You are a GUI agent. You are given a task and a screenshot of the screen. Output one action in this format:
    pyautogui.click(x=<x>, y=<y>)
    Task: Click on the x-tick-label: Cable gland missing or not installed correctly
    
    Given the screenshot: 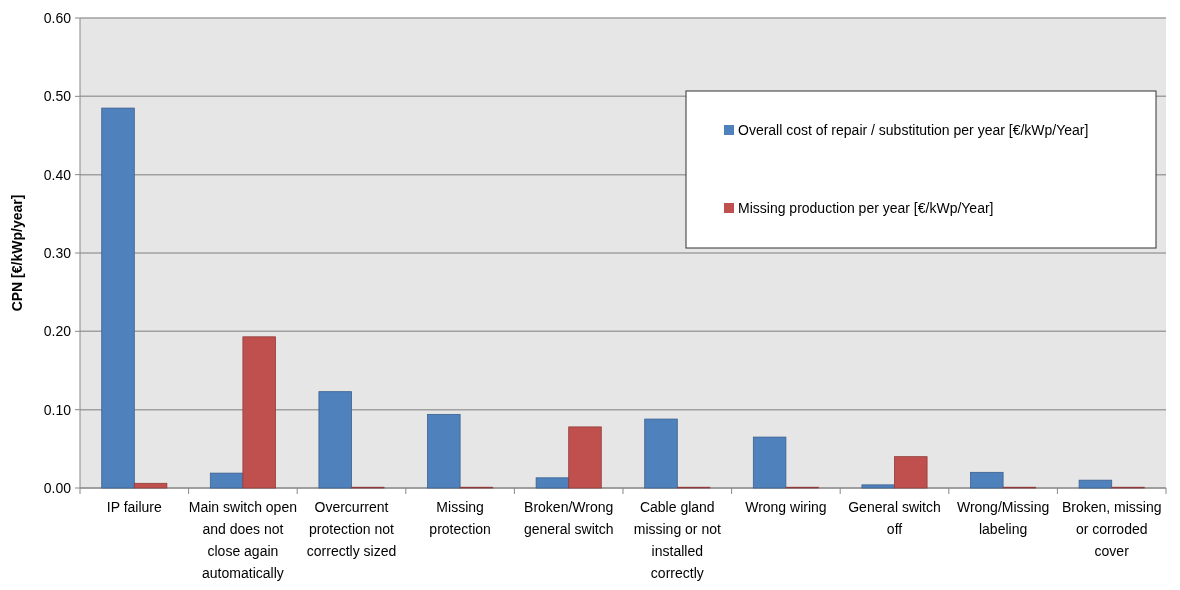 What is the action you would take?
    pyautogui.click(x=677, y=540)
    